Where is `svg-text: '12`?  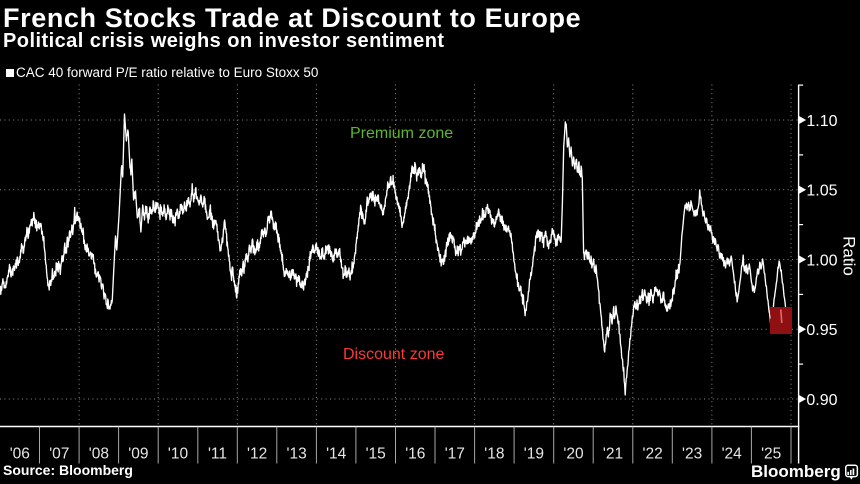
svg-text: '12 is located at coordinates (257, 454).